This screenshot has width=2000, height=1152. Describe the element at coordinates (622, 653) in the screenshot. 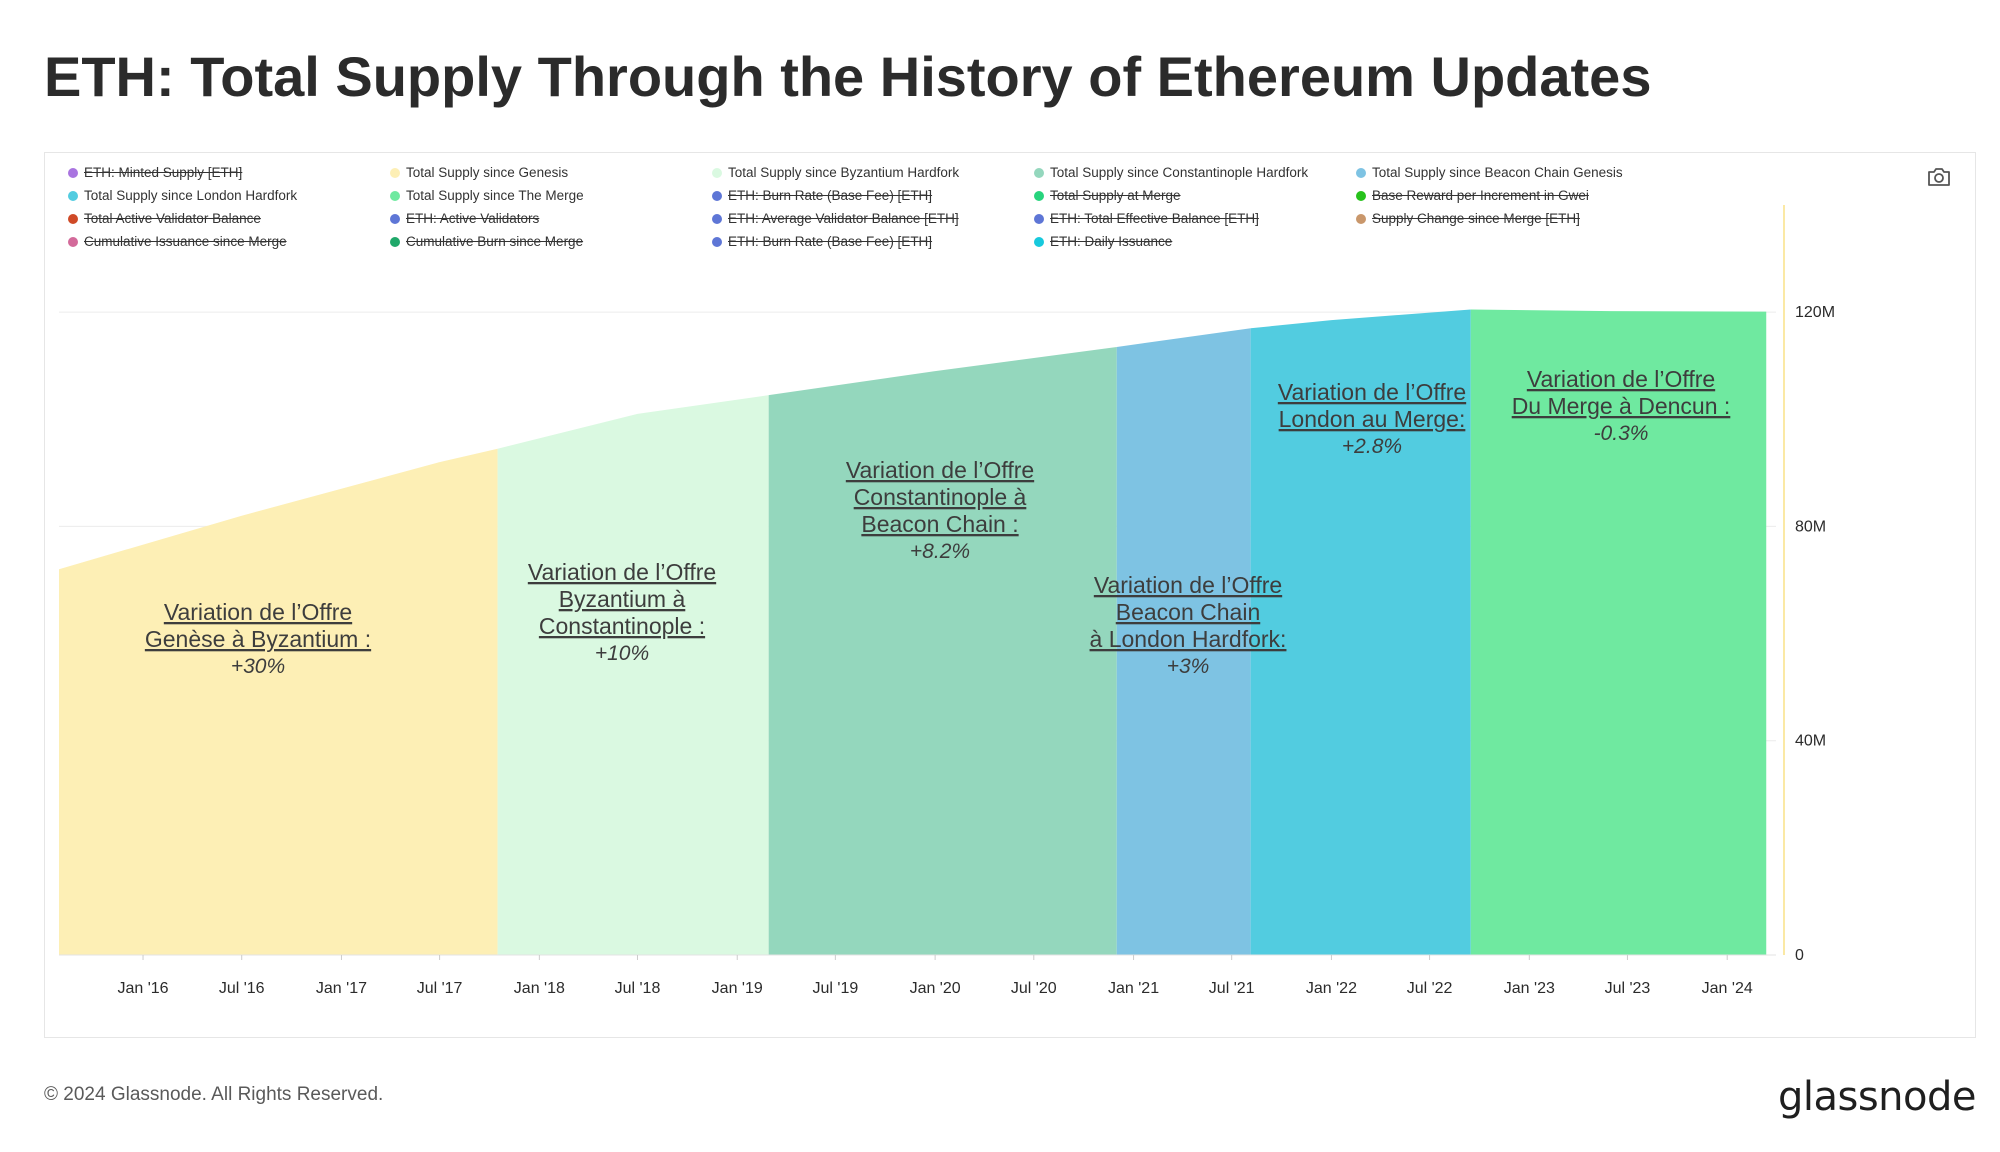

I see `annotation-value: +10%` at that location.